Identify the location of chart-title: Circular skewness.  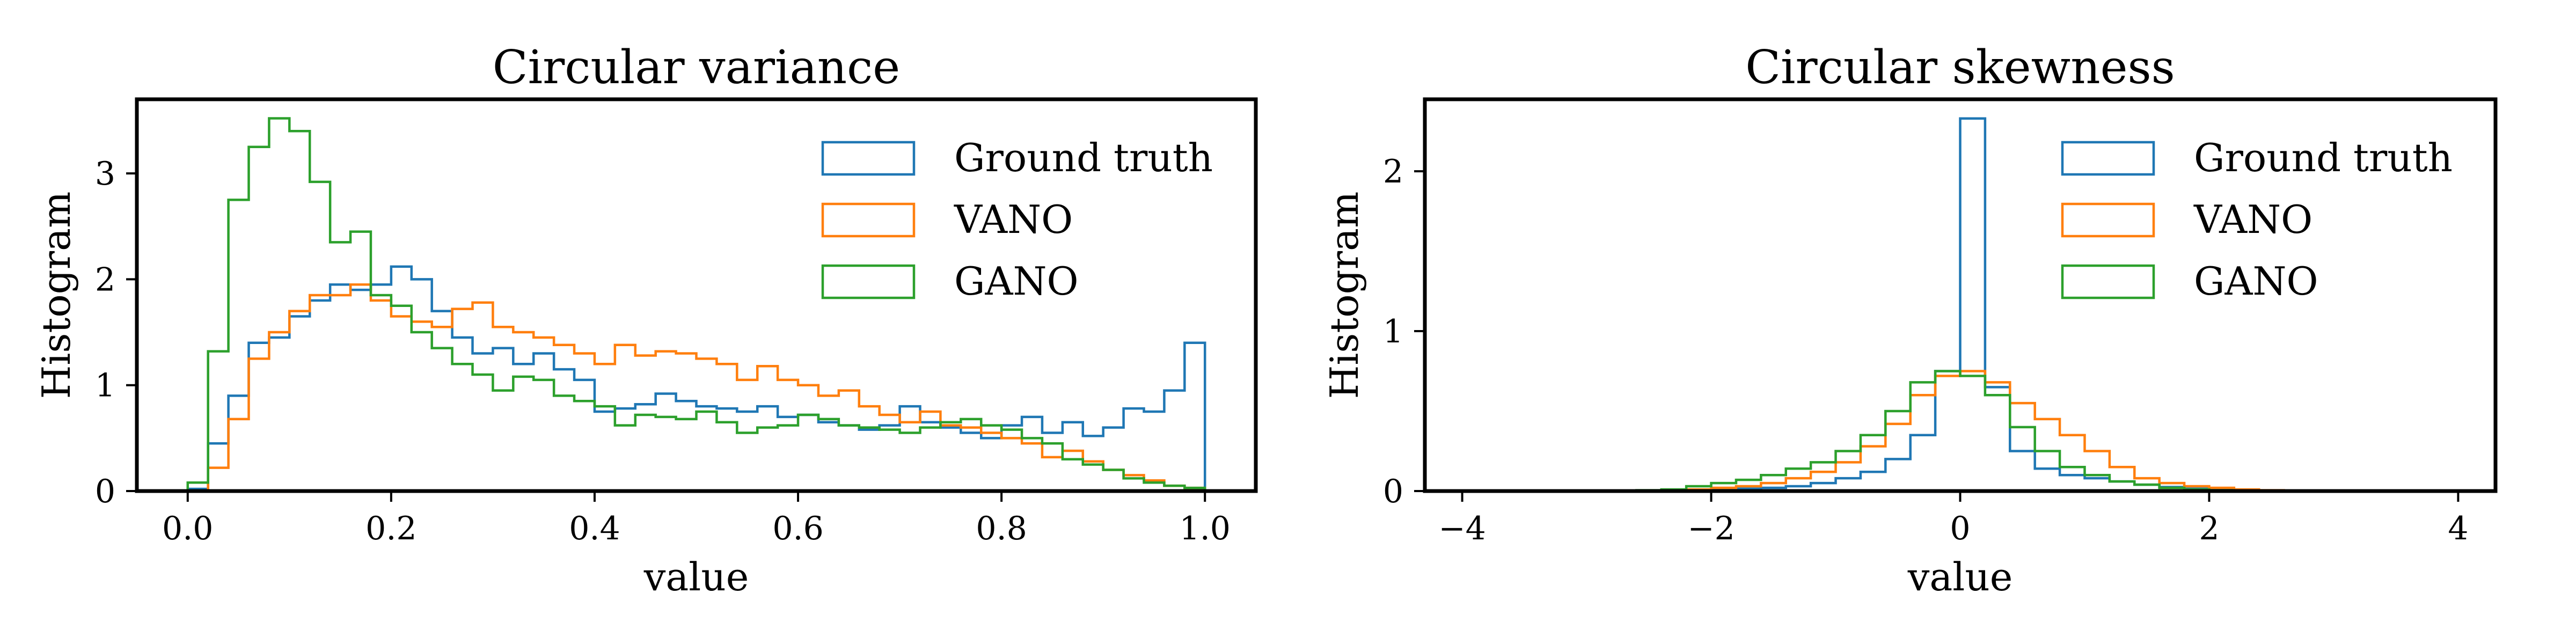
(1960, 67).